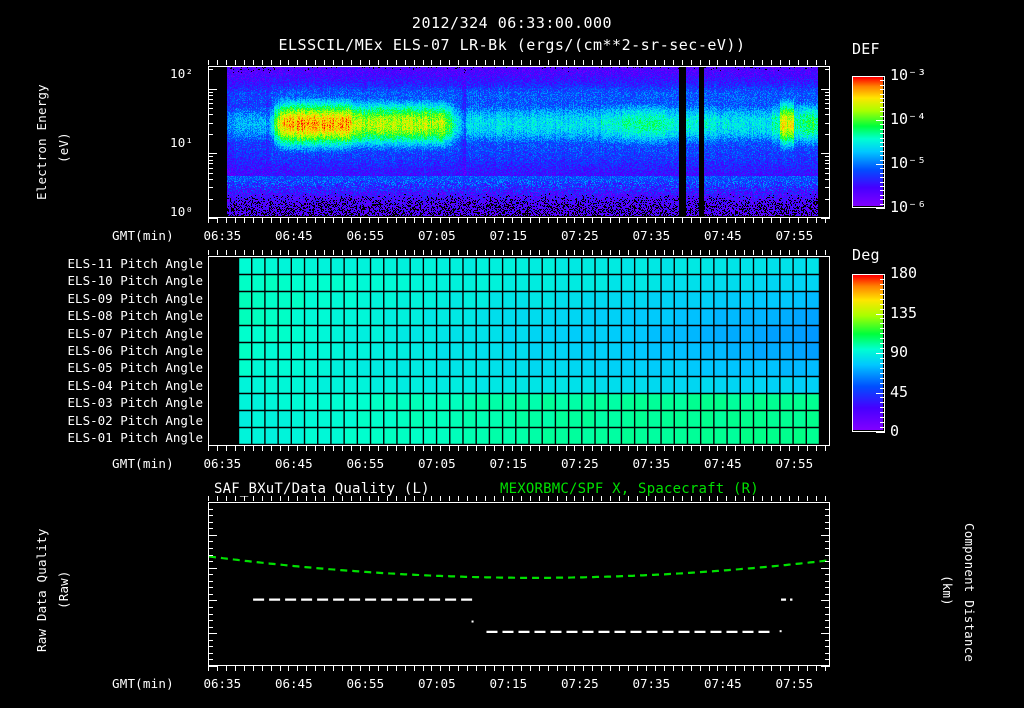 This screenshot has height=708, width=1024. I want to click on bottom-yunit-left-text: (Raw), so click(63, 590).